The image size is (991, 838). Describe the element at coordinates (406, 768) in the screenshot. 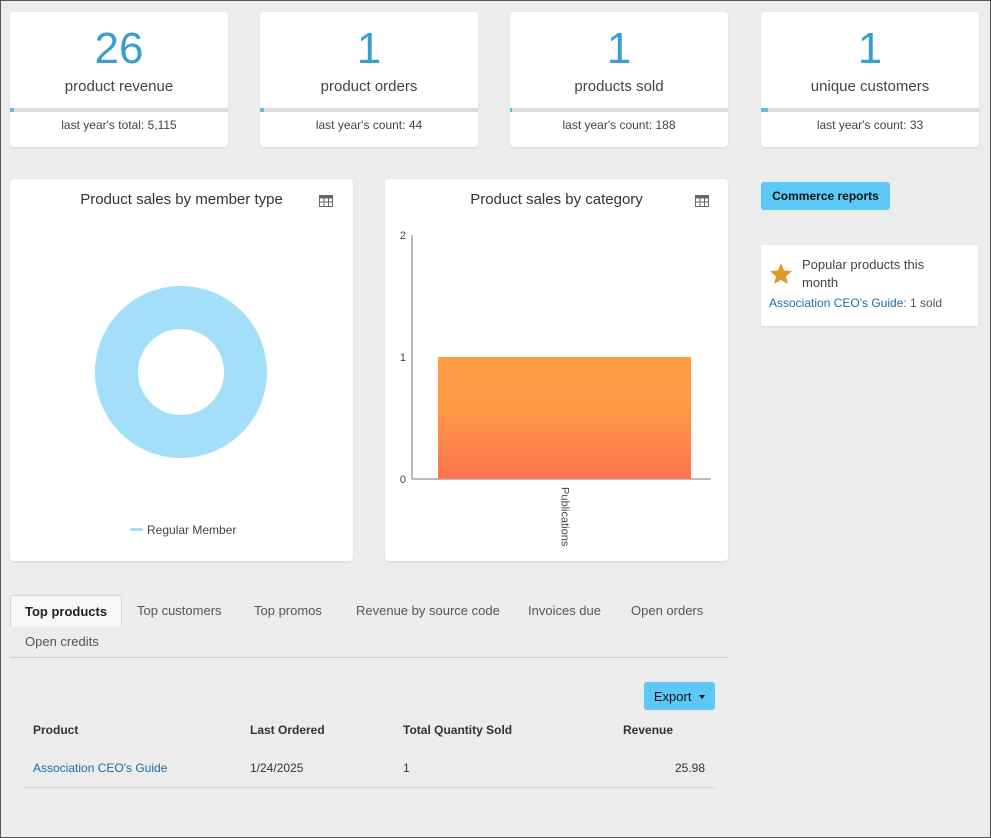

I see `quantity-cell: 1` at that location.